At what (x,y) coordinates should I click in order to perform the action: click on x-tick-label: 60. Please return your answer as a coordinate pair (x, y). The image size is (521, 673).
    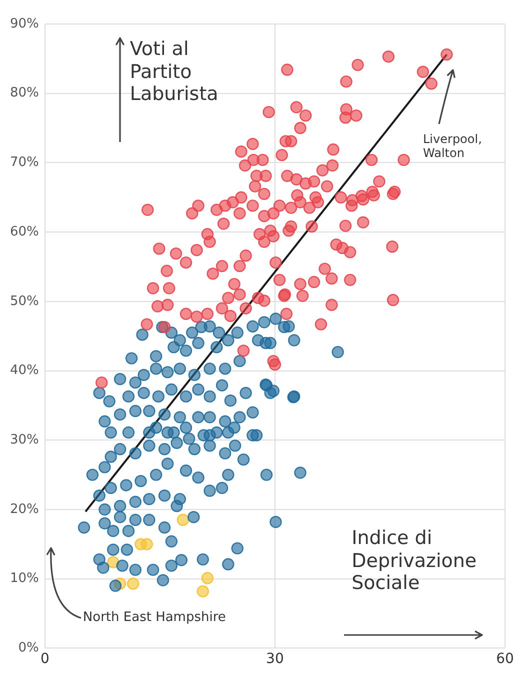
    Looking at the image, I should click on (505, 659).